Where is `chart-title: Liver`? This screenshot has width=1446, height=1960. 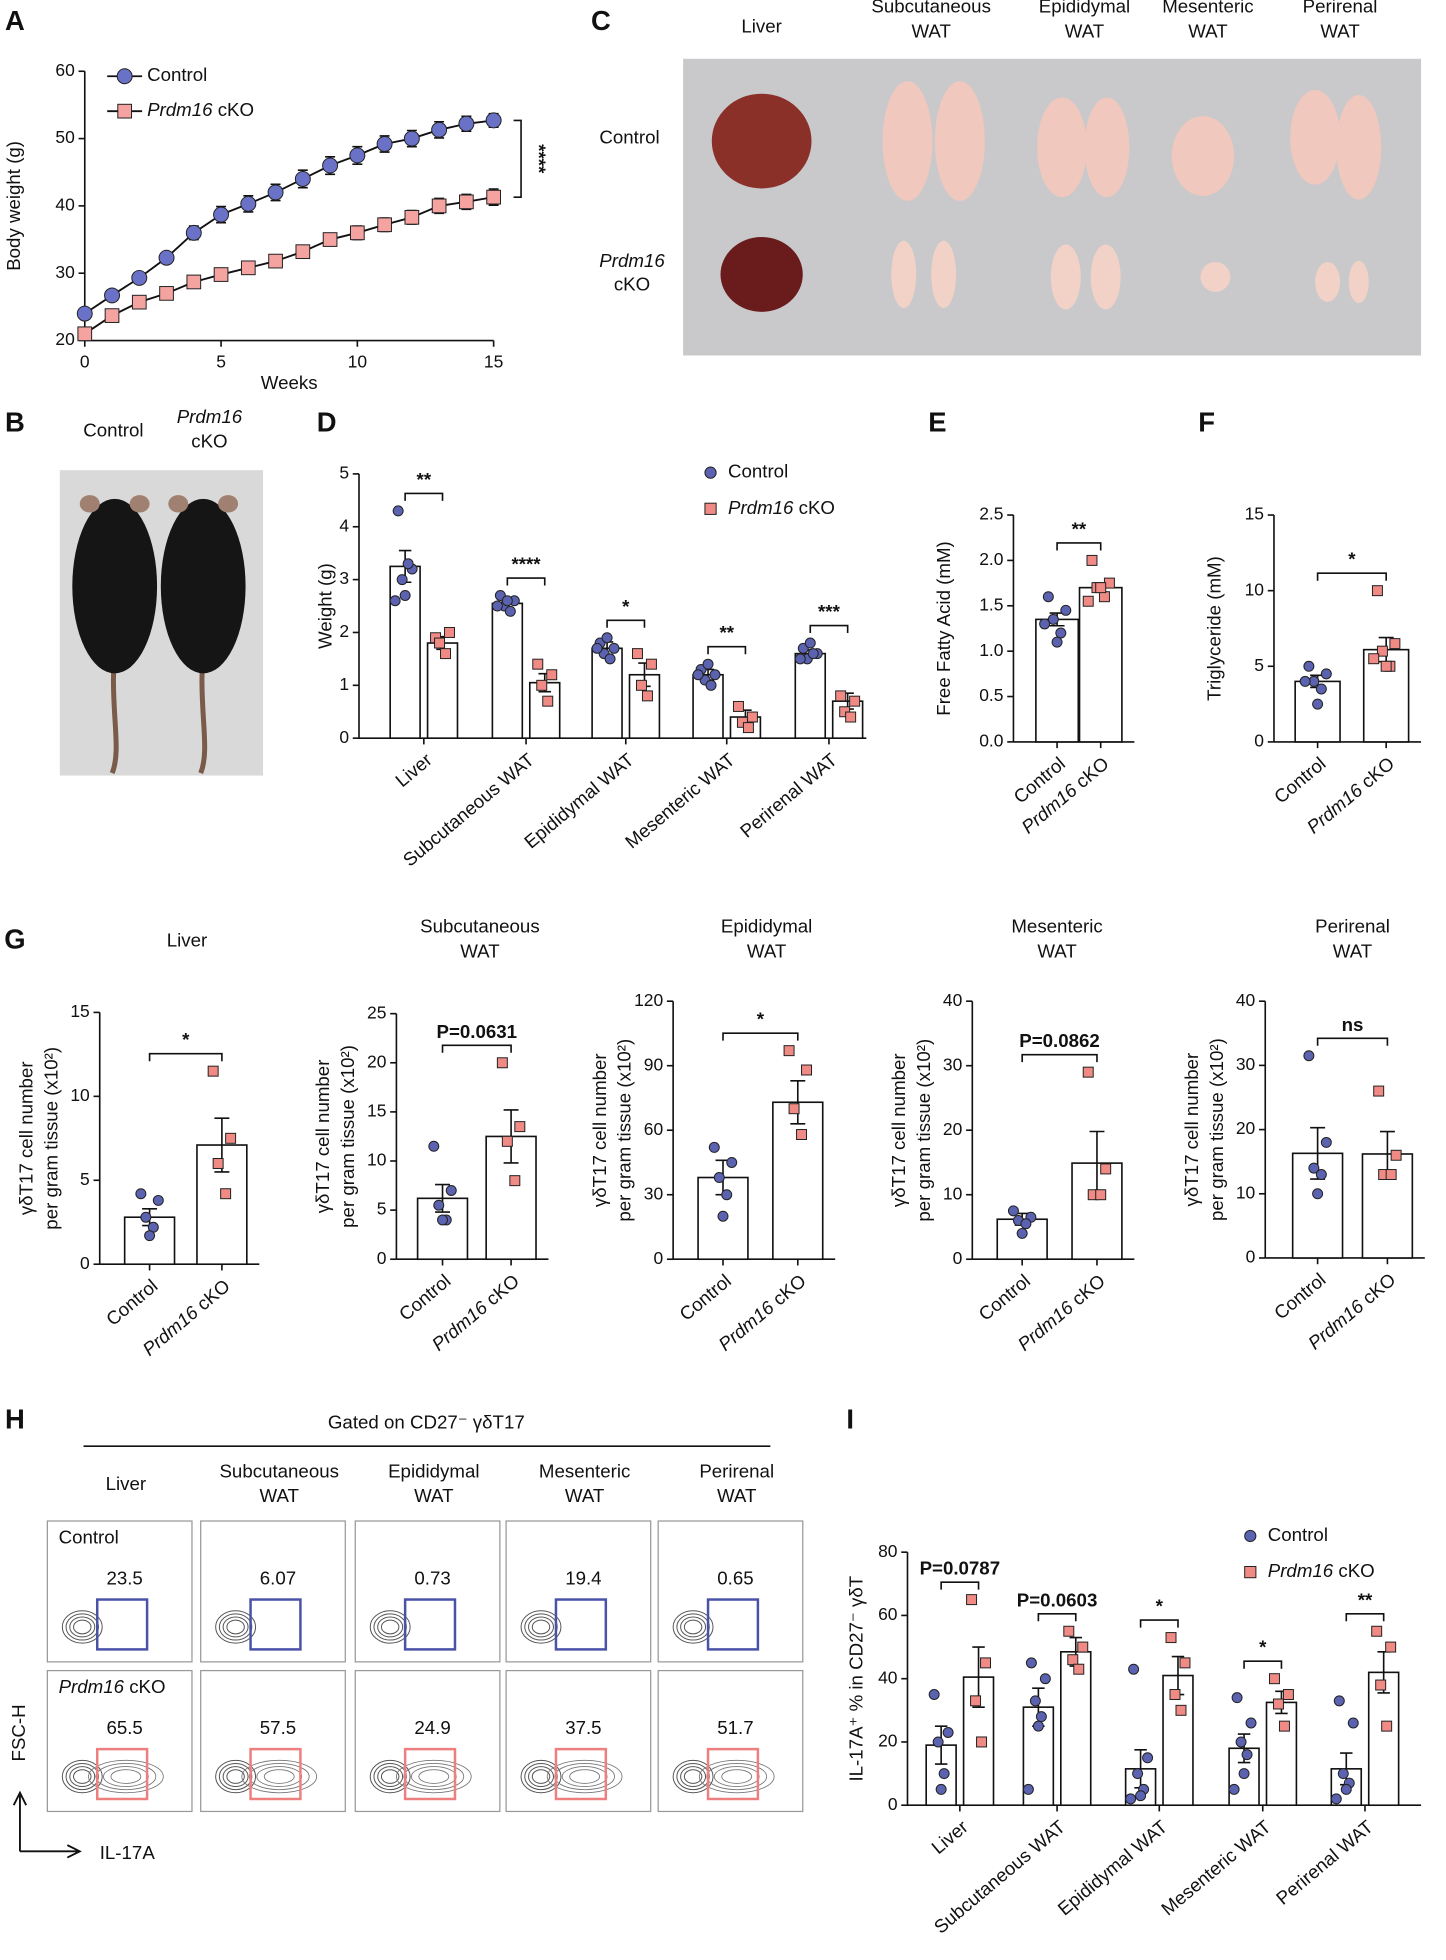
chart-title: Liver is located at coordinates (187, 939).